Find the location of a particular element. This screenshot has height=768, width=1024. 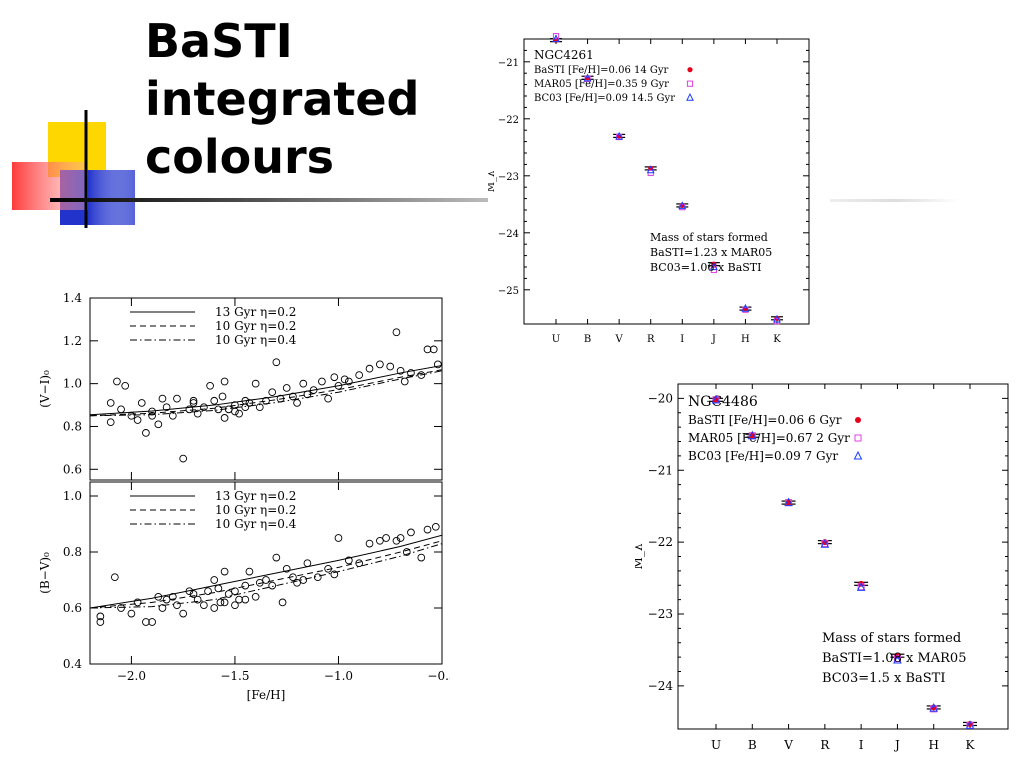

y-axis-label: M_λ is located at coordinates (640, 556).